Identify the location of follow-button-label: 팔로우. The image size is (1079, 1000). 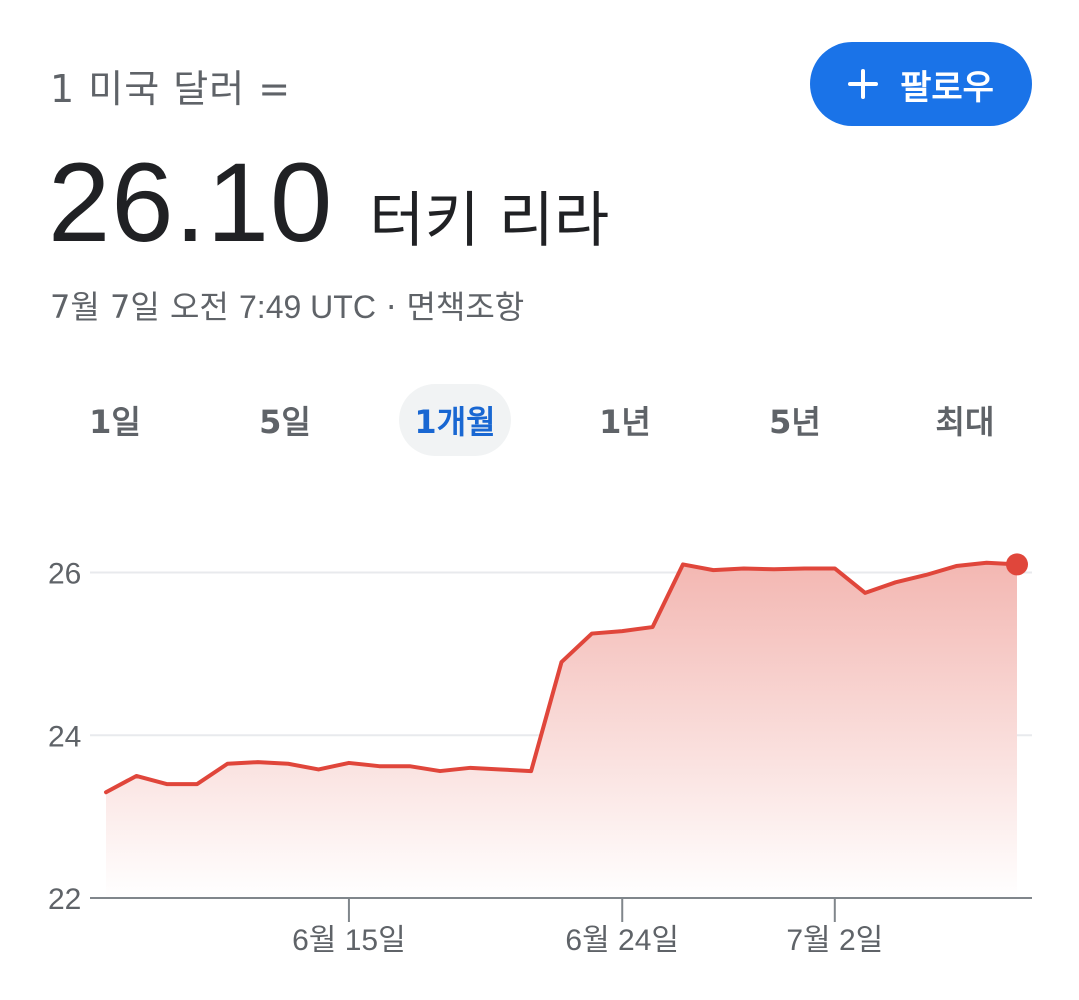
(947, 87).